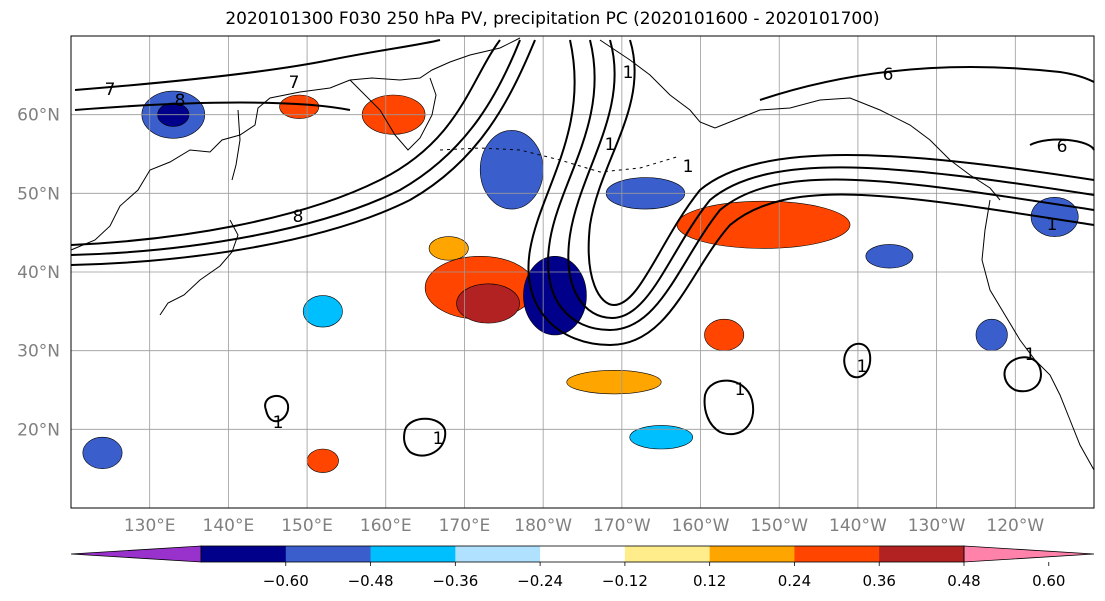  What do you see at coordinates (286, 581) in the screenshot?
I see `colorbar-tick-label: −0.60` at bounding box center [286, 581].